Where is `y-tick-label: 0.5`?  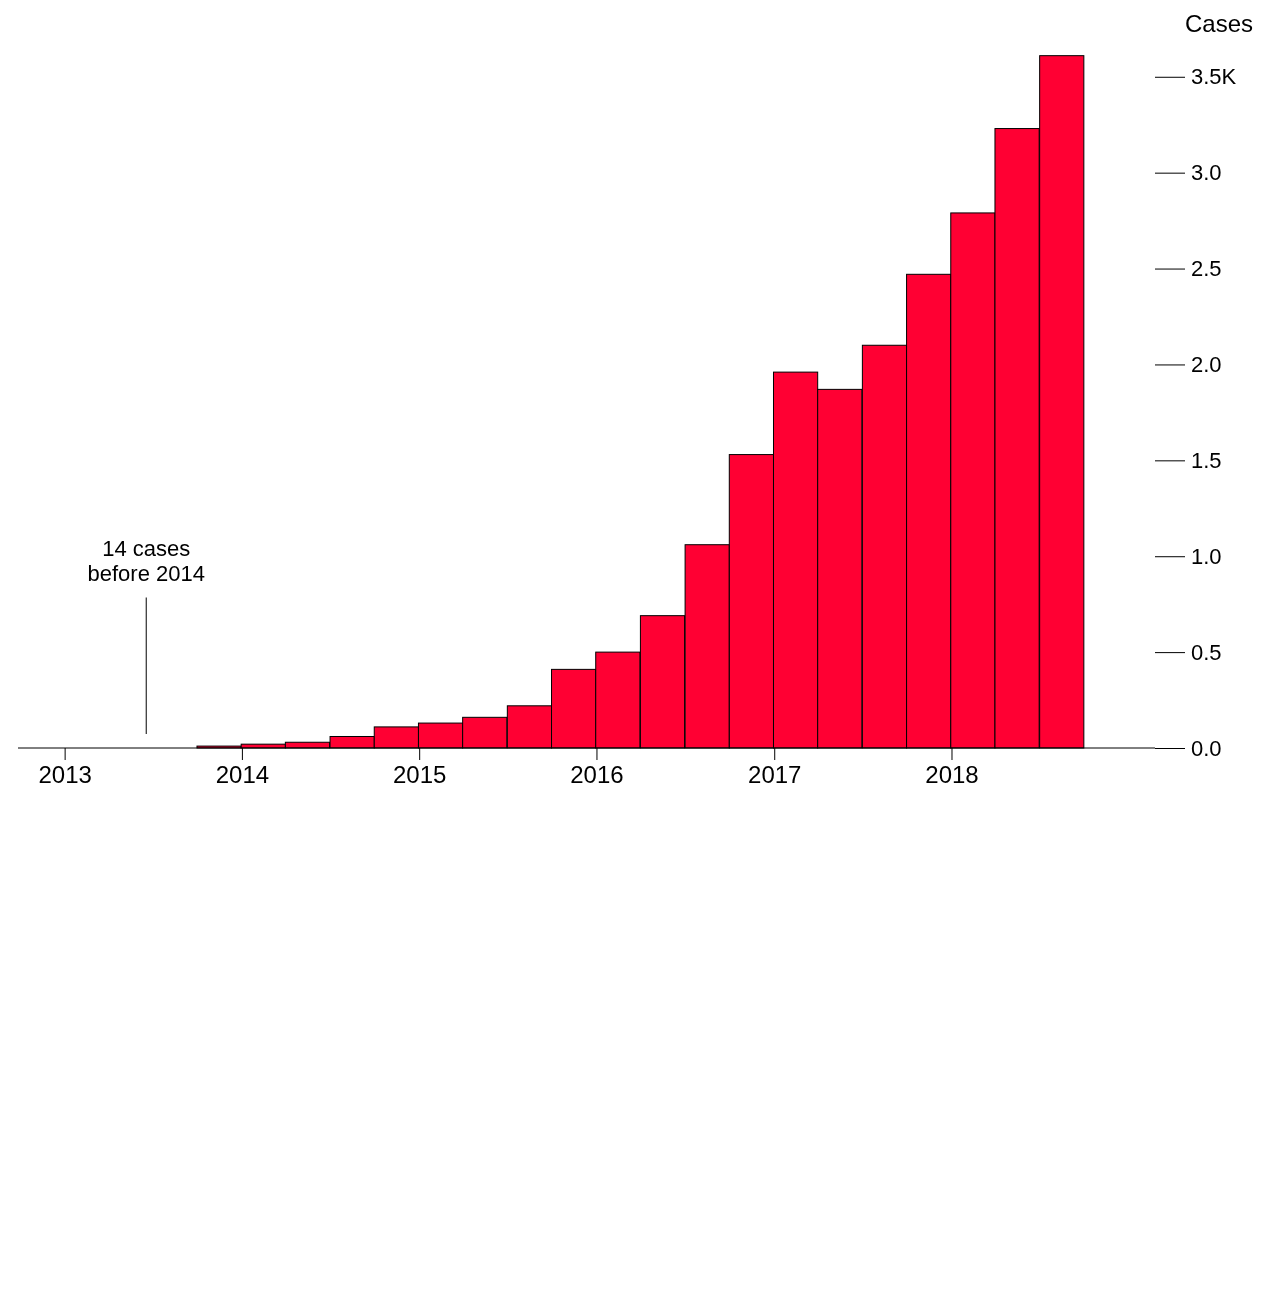 y-tick-label: 0.5 is located at coordinates (1206, 652).